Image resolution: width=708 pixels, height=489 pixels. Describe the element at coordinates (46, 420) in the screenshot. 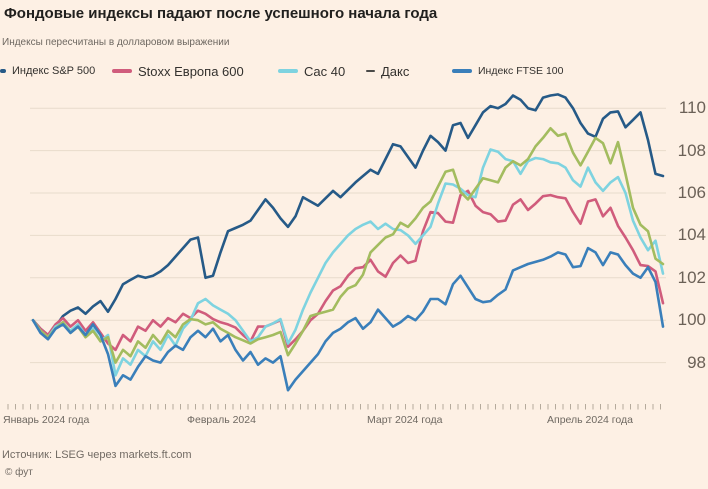

I see `x-axis-label: Январь 2024 года` at that location.